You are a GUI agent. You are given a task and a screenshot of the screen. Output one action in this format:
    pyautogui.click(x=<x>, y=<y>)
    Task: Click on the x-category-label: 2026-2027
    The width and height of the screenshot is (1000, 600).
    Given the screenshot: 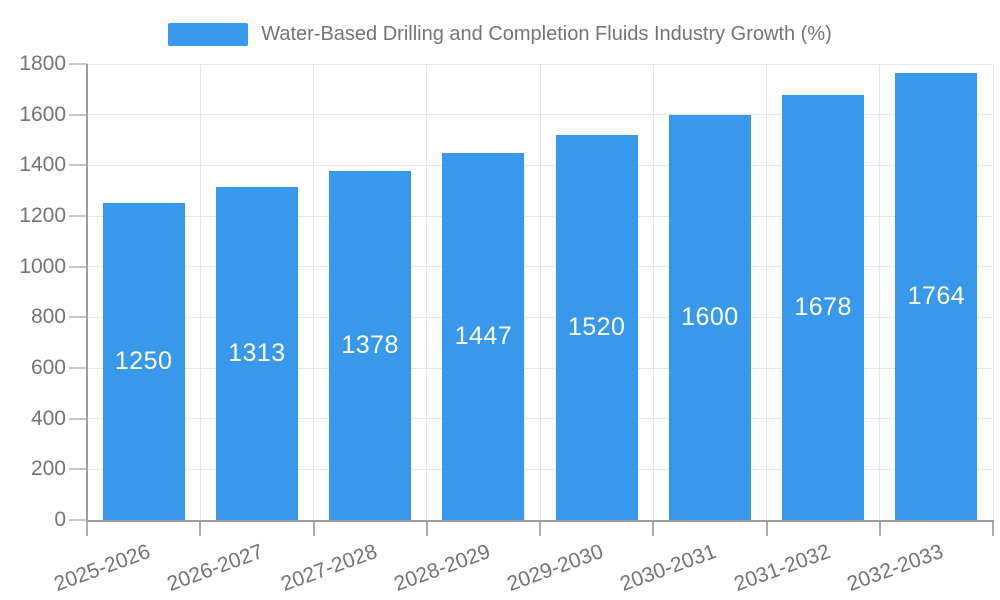 What is the action you would take?
    pyautogui.click(x=215, y=568)
    